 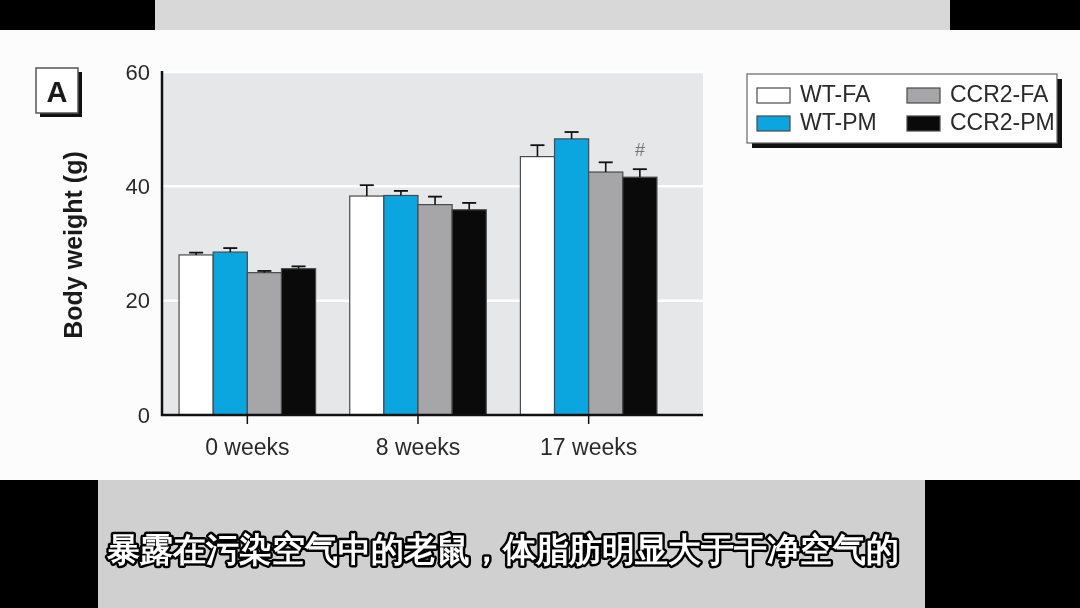 What do you see at coordinates (1000, 94) in the screenshot?
I see `legend-label: CCR2-FA` at bounding box center [1000, 94].